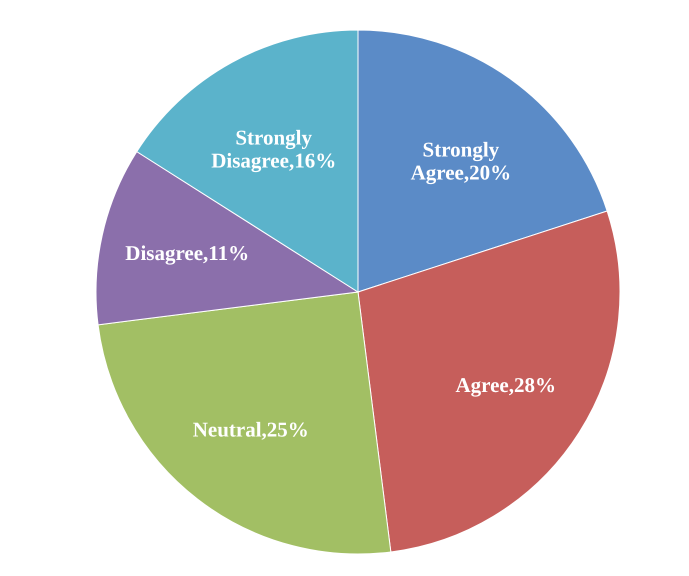 The image size is (689, 576). What do you see at coordinates (250, 429) in the screenshot?
I see `slice-label: Neutral,25%` at bounding box center [250, 429].